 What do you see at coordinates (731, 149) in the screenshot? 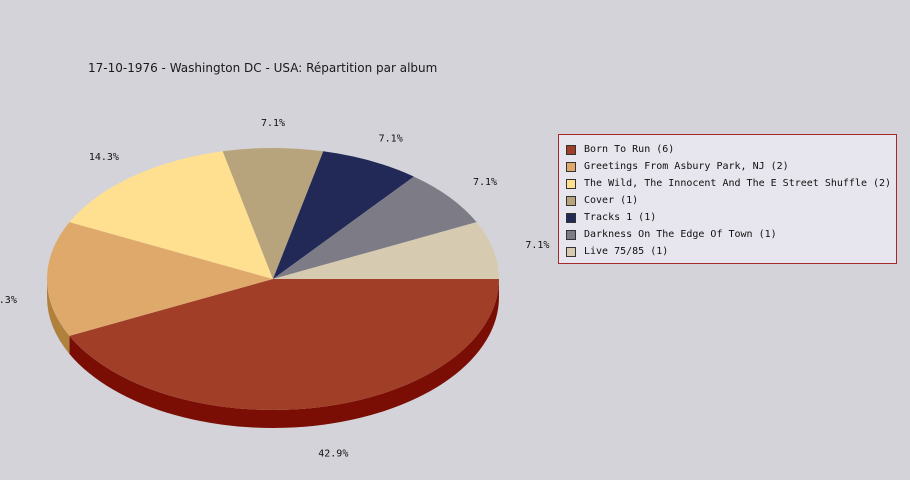
I see `legend-item-0: Born To Run (6)` at bounding box center [731, 149].